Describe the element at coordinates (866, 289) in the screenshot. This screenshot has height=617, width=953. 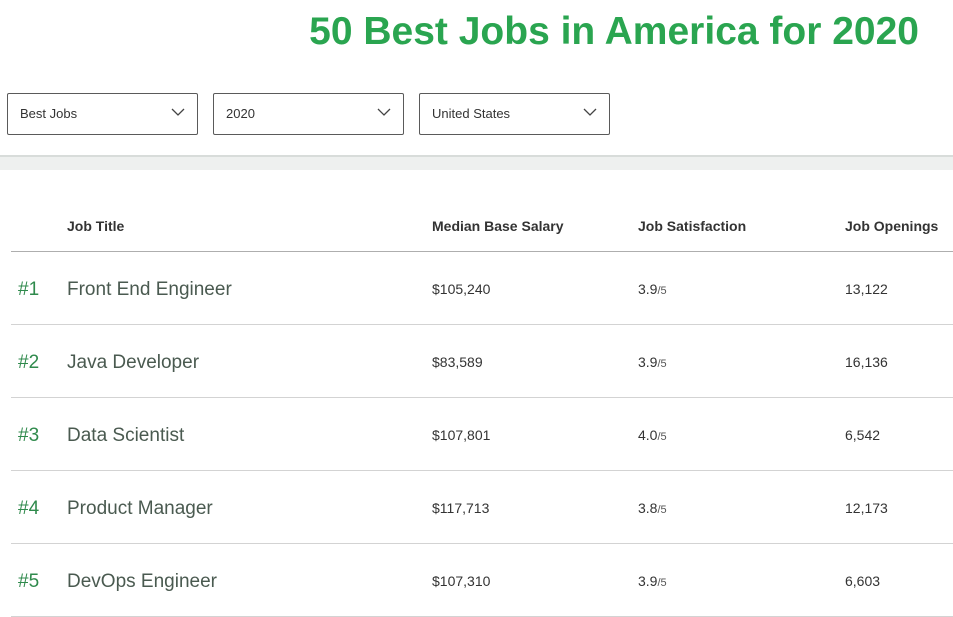
I see `job-openings: 13,122` at that location.